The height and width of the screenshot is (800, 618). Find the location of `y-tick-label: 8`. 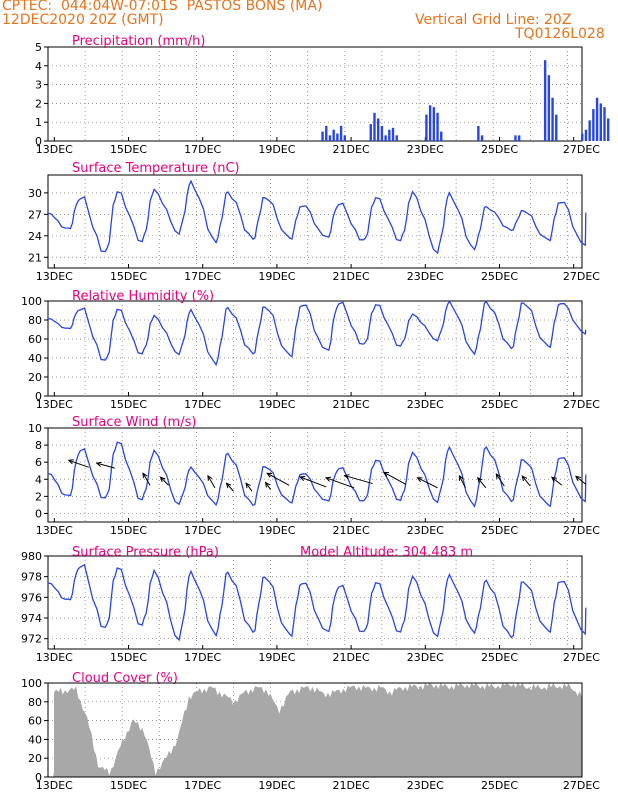

y-tick-label: 8 is located at coordinates (38, 445).